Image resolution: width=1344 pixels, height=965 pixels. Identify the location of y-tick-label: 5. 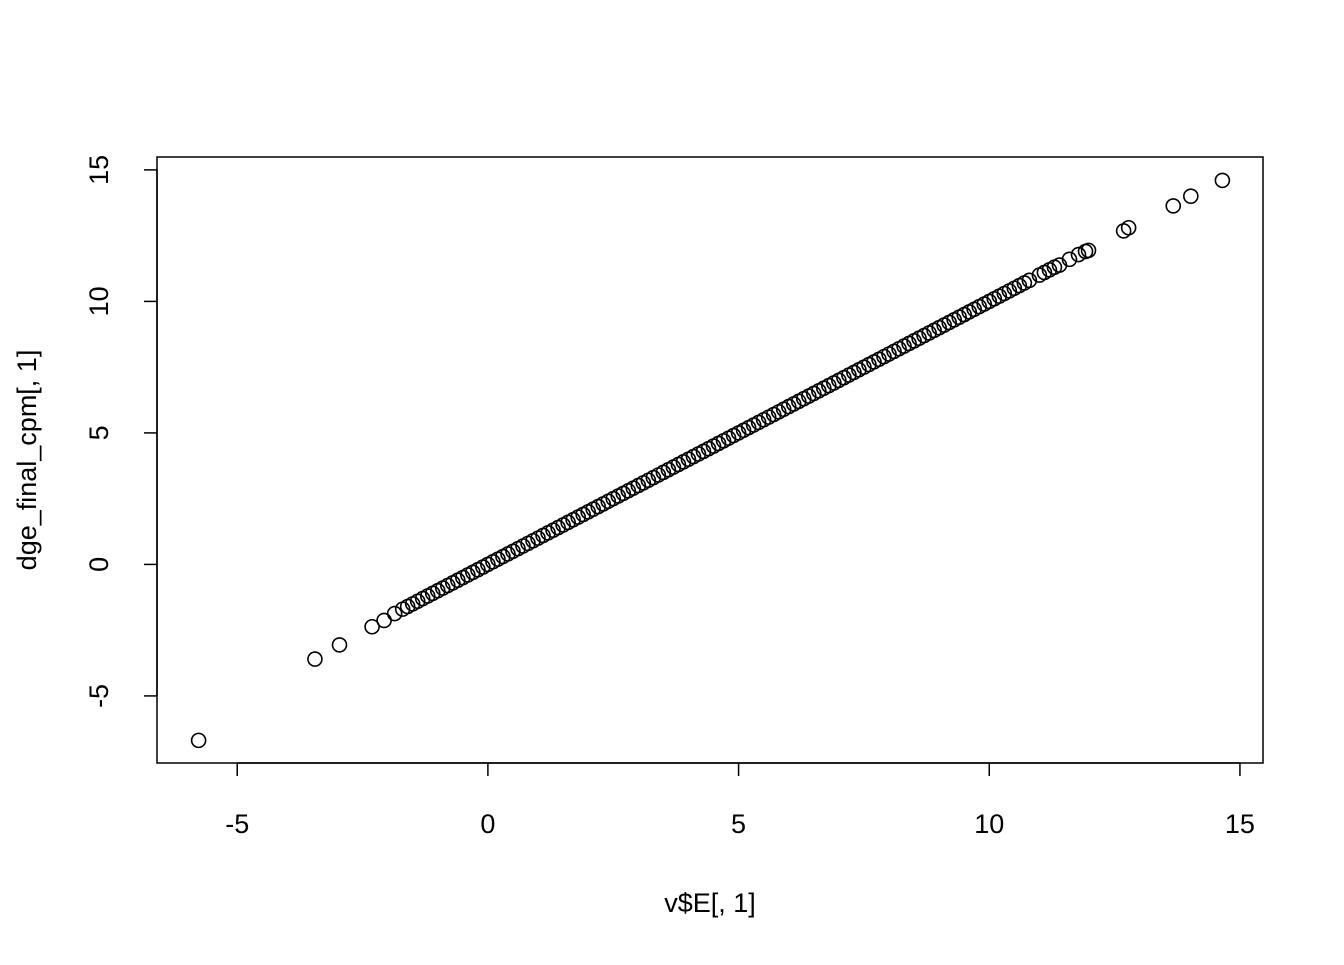
(99, 432).